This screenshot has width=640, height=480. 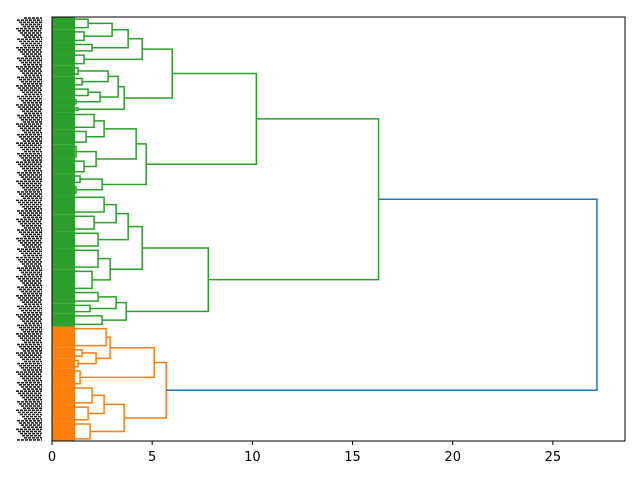 I want to click on x-tick-label: 0, so click(x=52, y=457).